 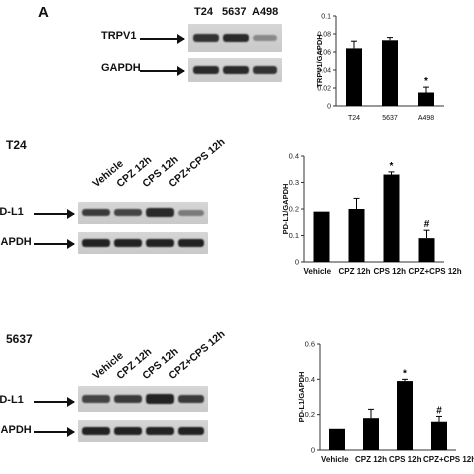 I want to click on blot-trpv1, so click(x=235, y=38).